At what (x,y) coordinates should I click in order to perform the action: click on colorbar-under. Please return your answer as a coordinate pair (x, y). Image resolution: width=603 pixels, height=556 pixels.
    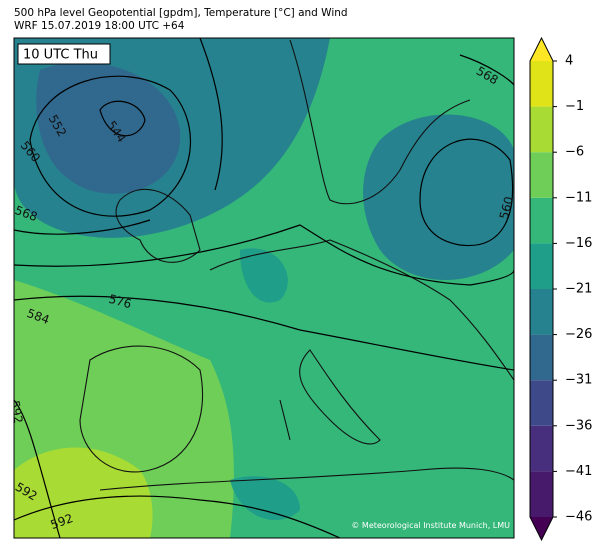
    Looking at the image, I should click on (541, 528).